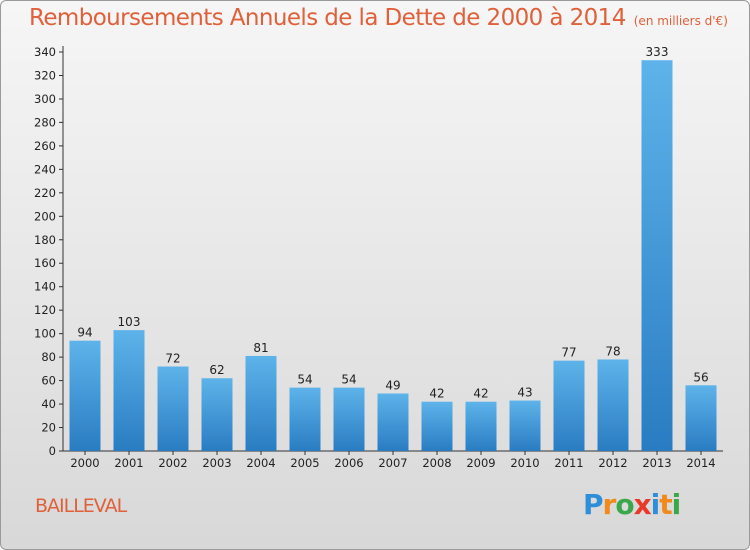 This screenshot has height=550, width=750. What do you see at coordinates (129, 322) in the screenshot?
I see `data-label: 103` at bounding box center [129, 322].